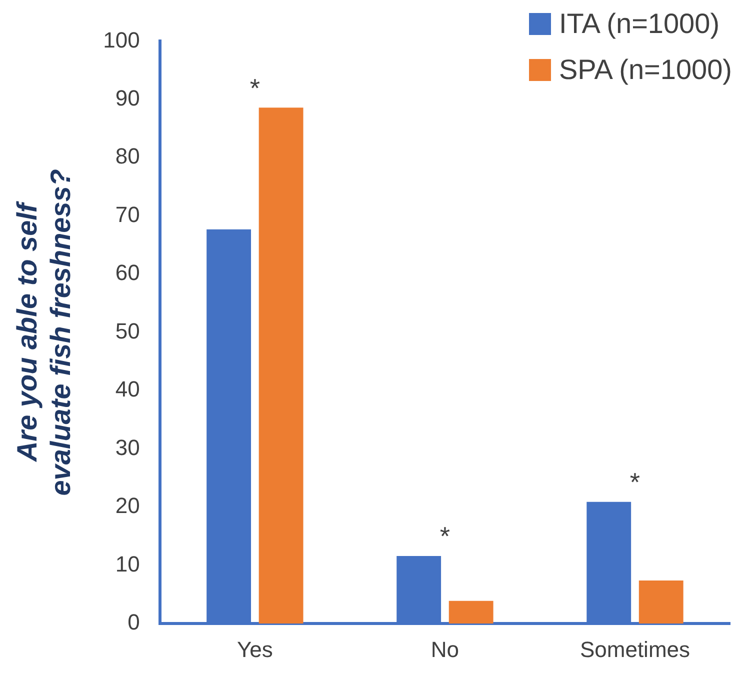 This screenshot has height=680, width=736. Describe the element at coordinates (127, 156) in the screenshot. I see `y-tick-label: 80` at that location.